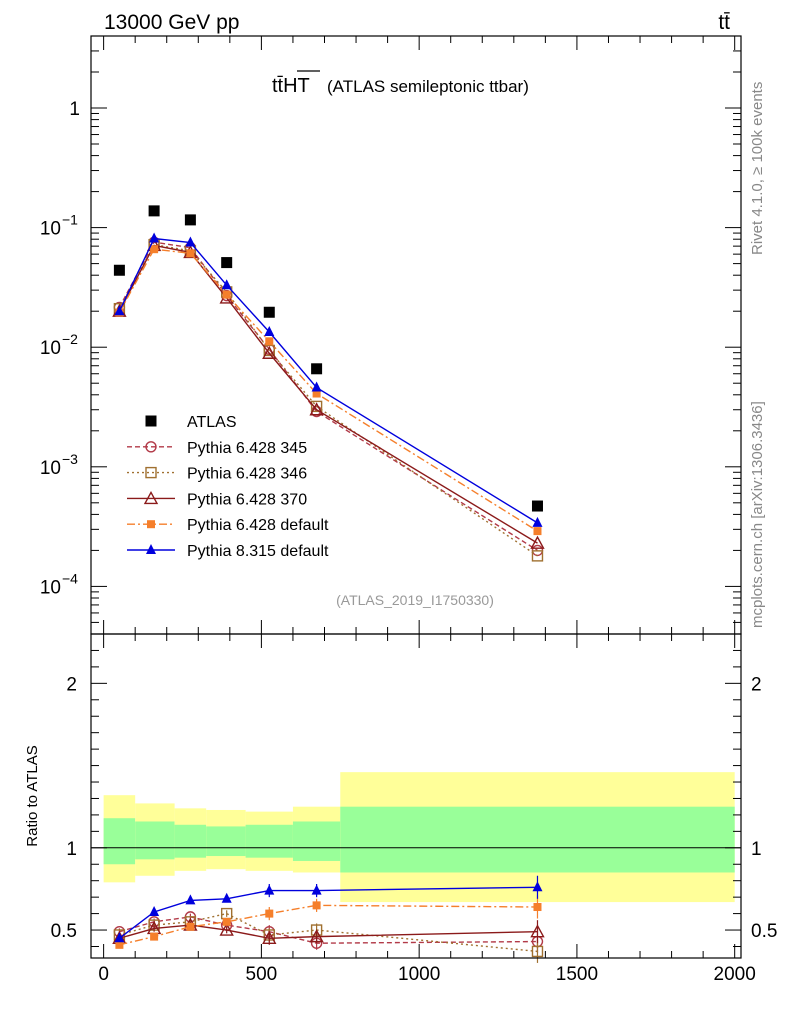 This screenshot has height=1029, width=786. I want to click on rivet-label: Rivet 4.1.0, ≥ 100k events, so click(757, 168).